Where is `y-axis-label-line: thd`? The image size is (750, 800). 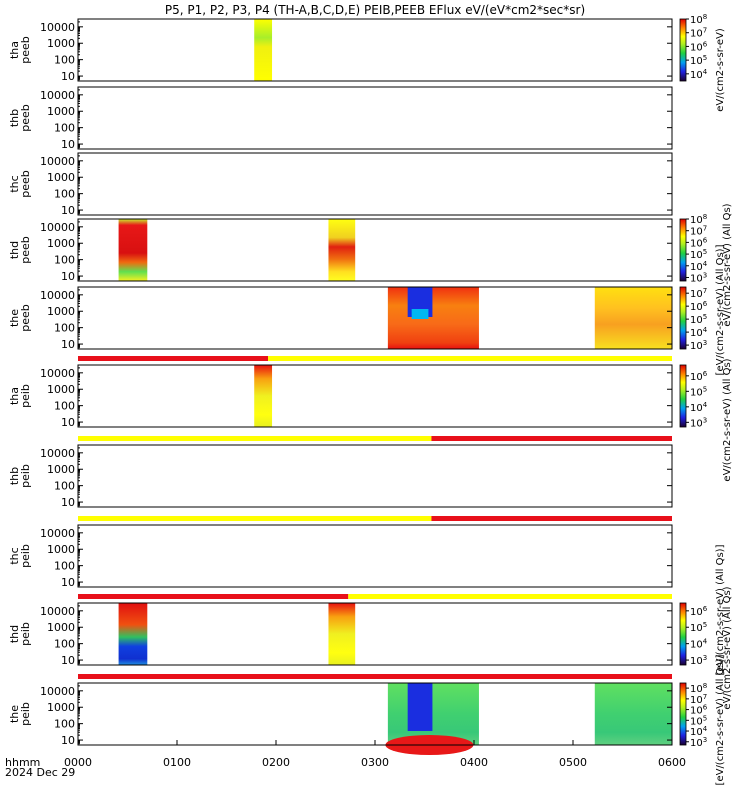
y-axis-label-line: thd is located at coordinates (14, 634).